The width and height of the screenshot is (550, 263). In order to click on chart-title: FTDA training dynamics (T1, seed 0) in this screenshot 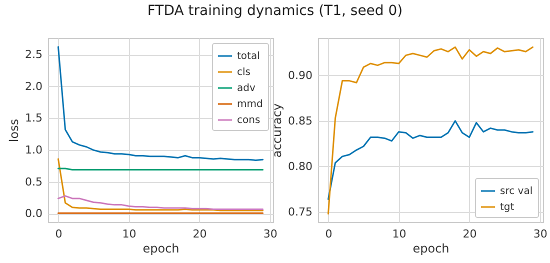, I will do `click(275, 11)`.